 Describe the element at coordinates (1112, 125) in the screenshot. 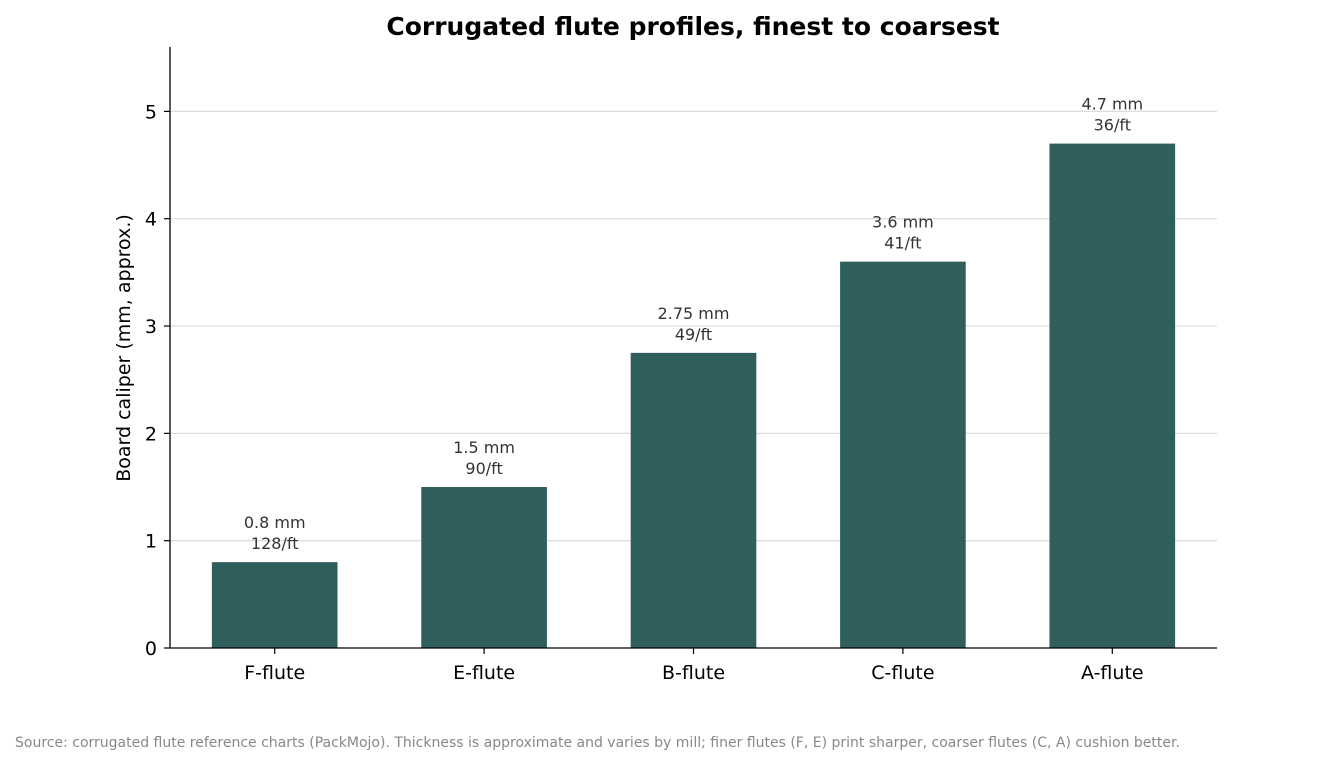

I see `data-label-count: 36/ft` at that location.